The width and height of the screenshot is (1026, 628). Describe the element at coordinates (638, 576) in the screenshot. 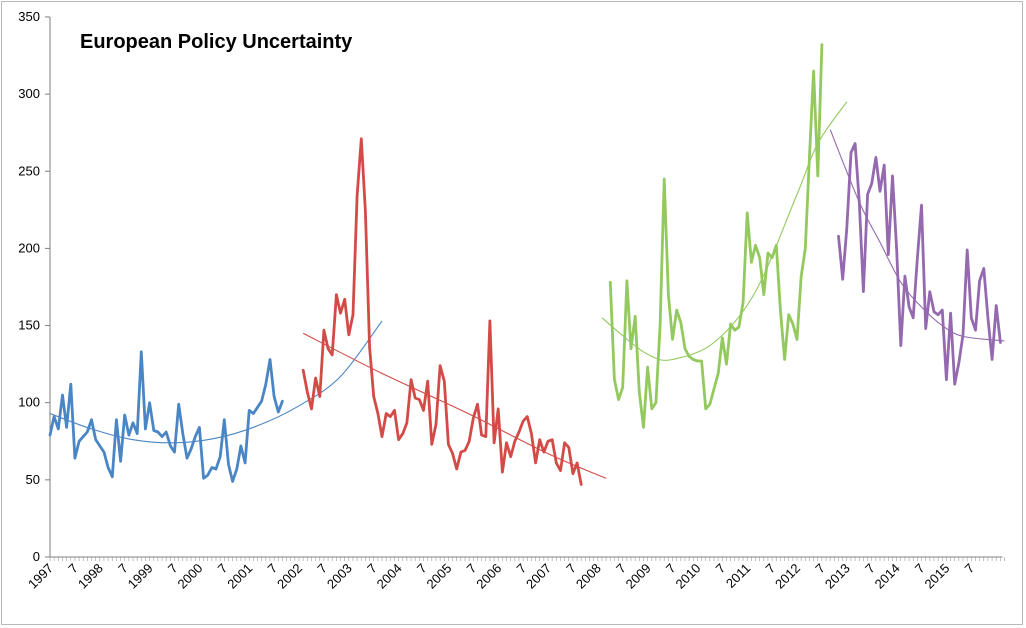

I see `x-tick-label: 2009` at that location.